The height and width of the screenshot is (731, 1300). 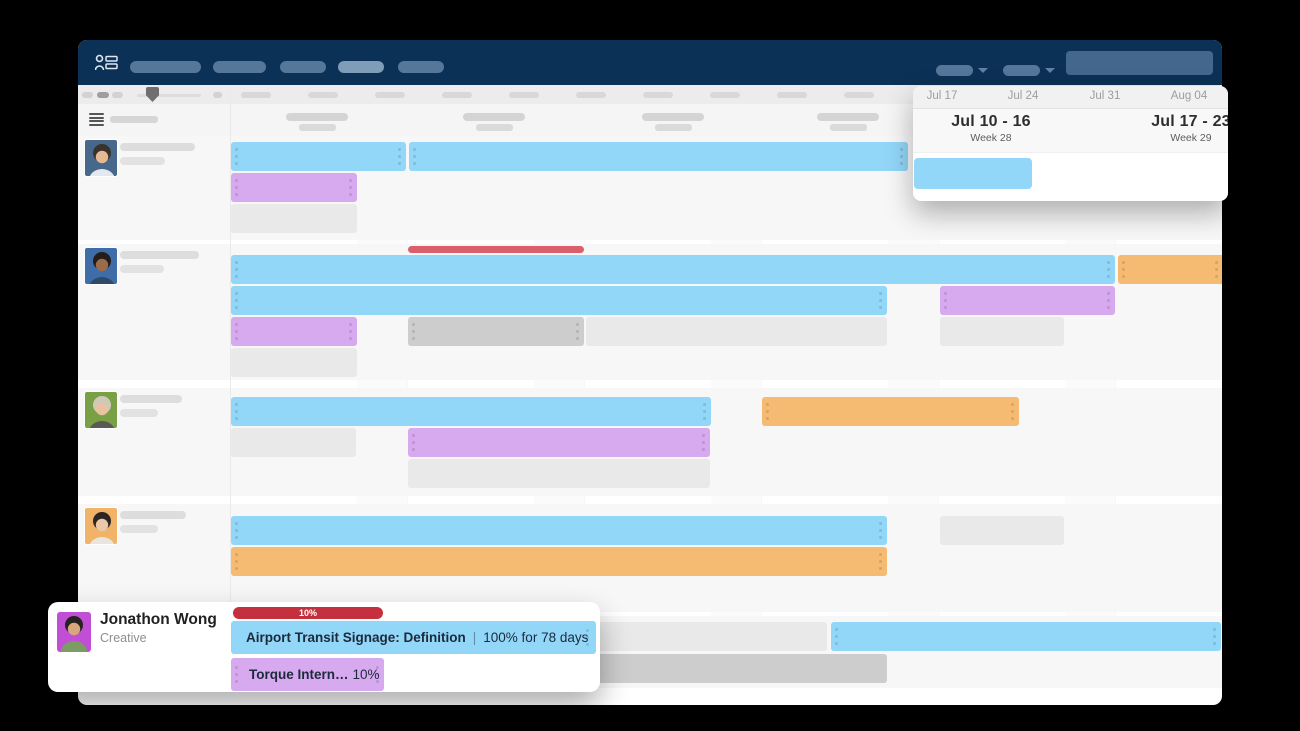 I want to click on person-row, so click(x=650, y=558).